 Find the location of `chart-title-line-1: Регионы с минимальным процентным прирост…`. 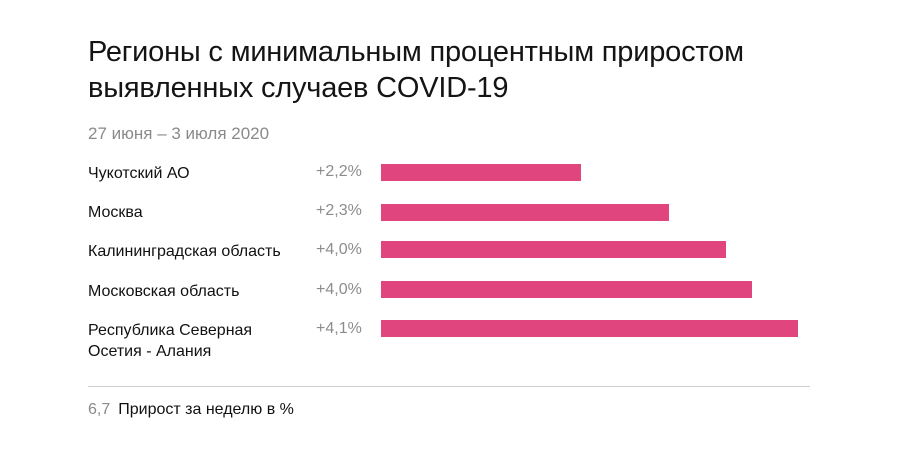

chart-title-line-1: Регионы с минимальным процентным прирост… is located at coordinates (416, 52).